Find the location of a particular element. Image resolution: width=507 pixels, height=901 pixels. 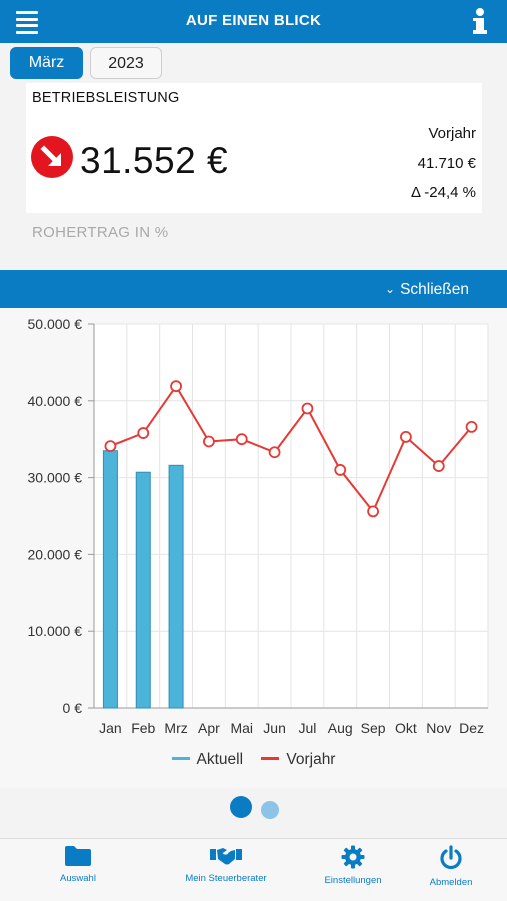

x-tick-label: Okt is located at coordinates (406, 728).